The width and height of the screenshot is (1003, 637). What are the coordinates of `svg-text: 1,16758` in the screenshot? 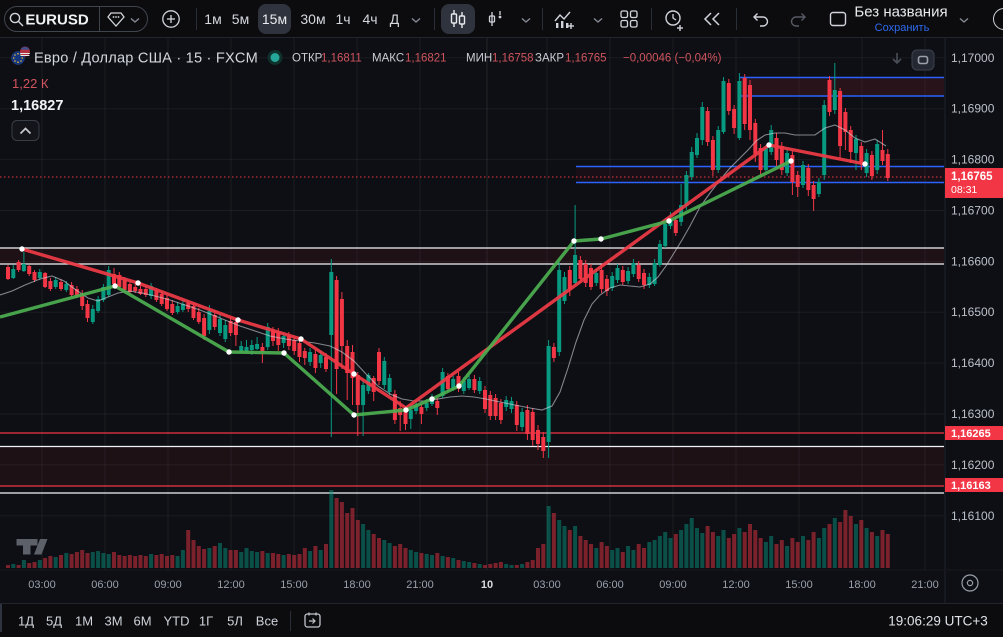 It's located at (513, 59).